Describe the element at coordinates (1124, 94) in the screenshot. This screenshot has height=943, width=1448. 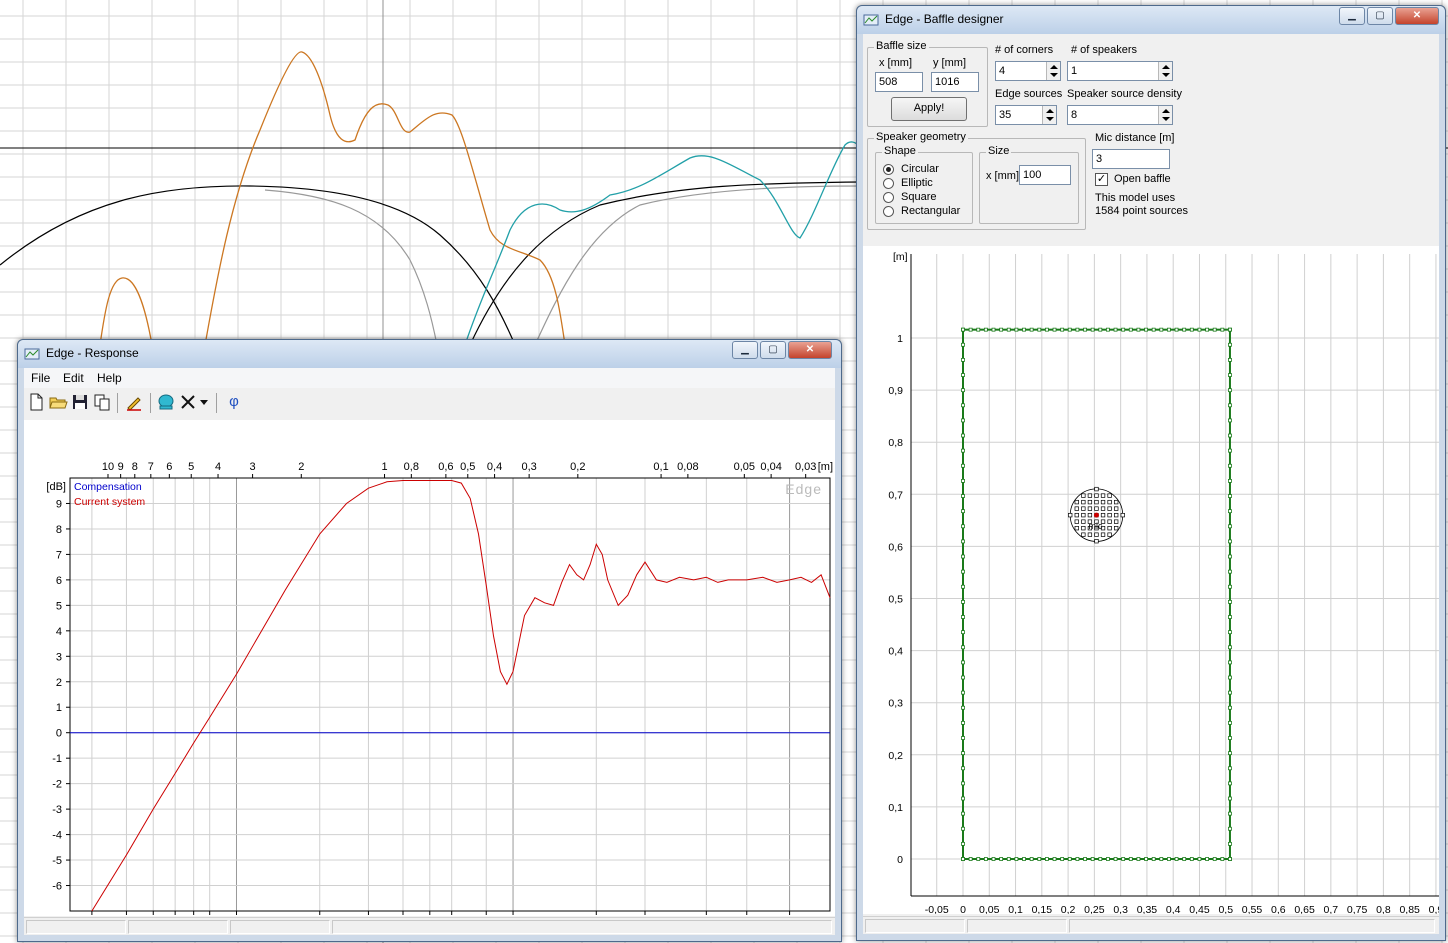
I see `speaker-density-label: Speaker source density` at that location.